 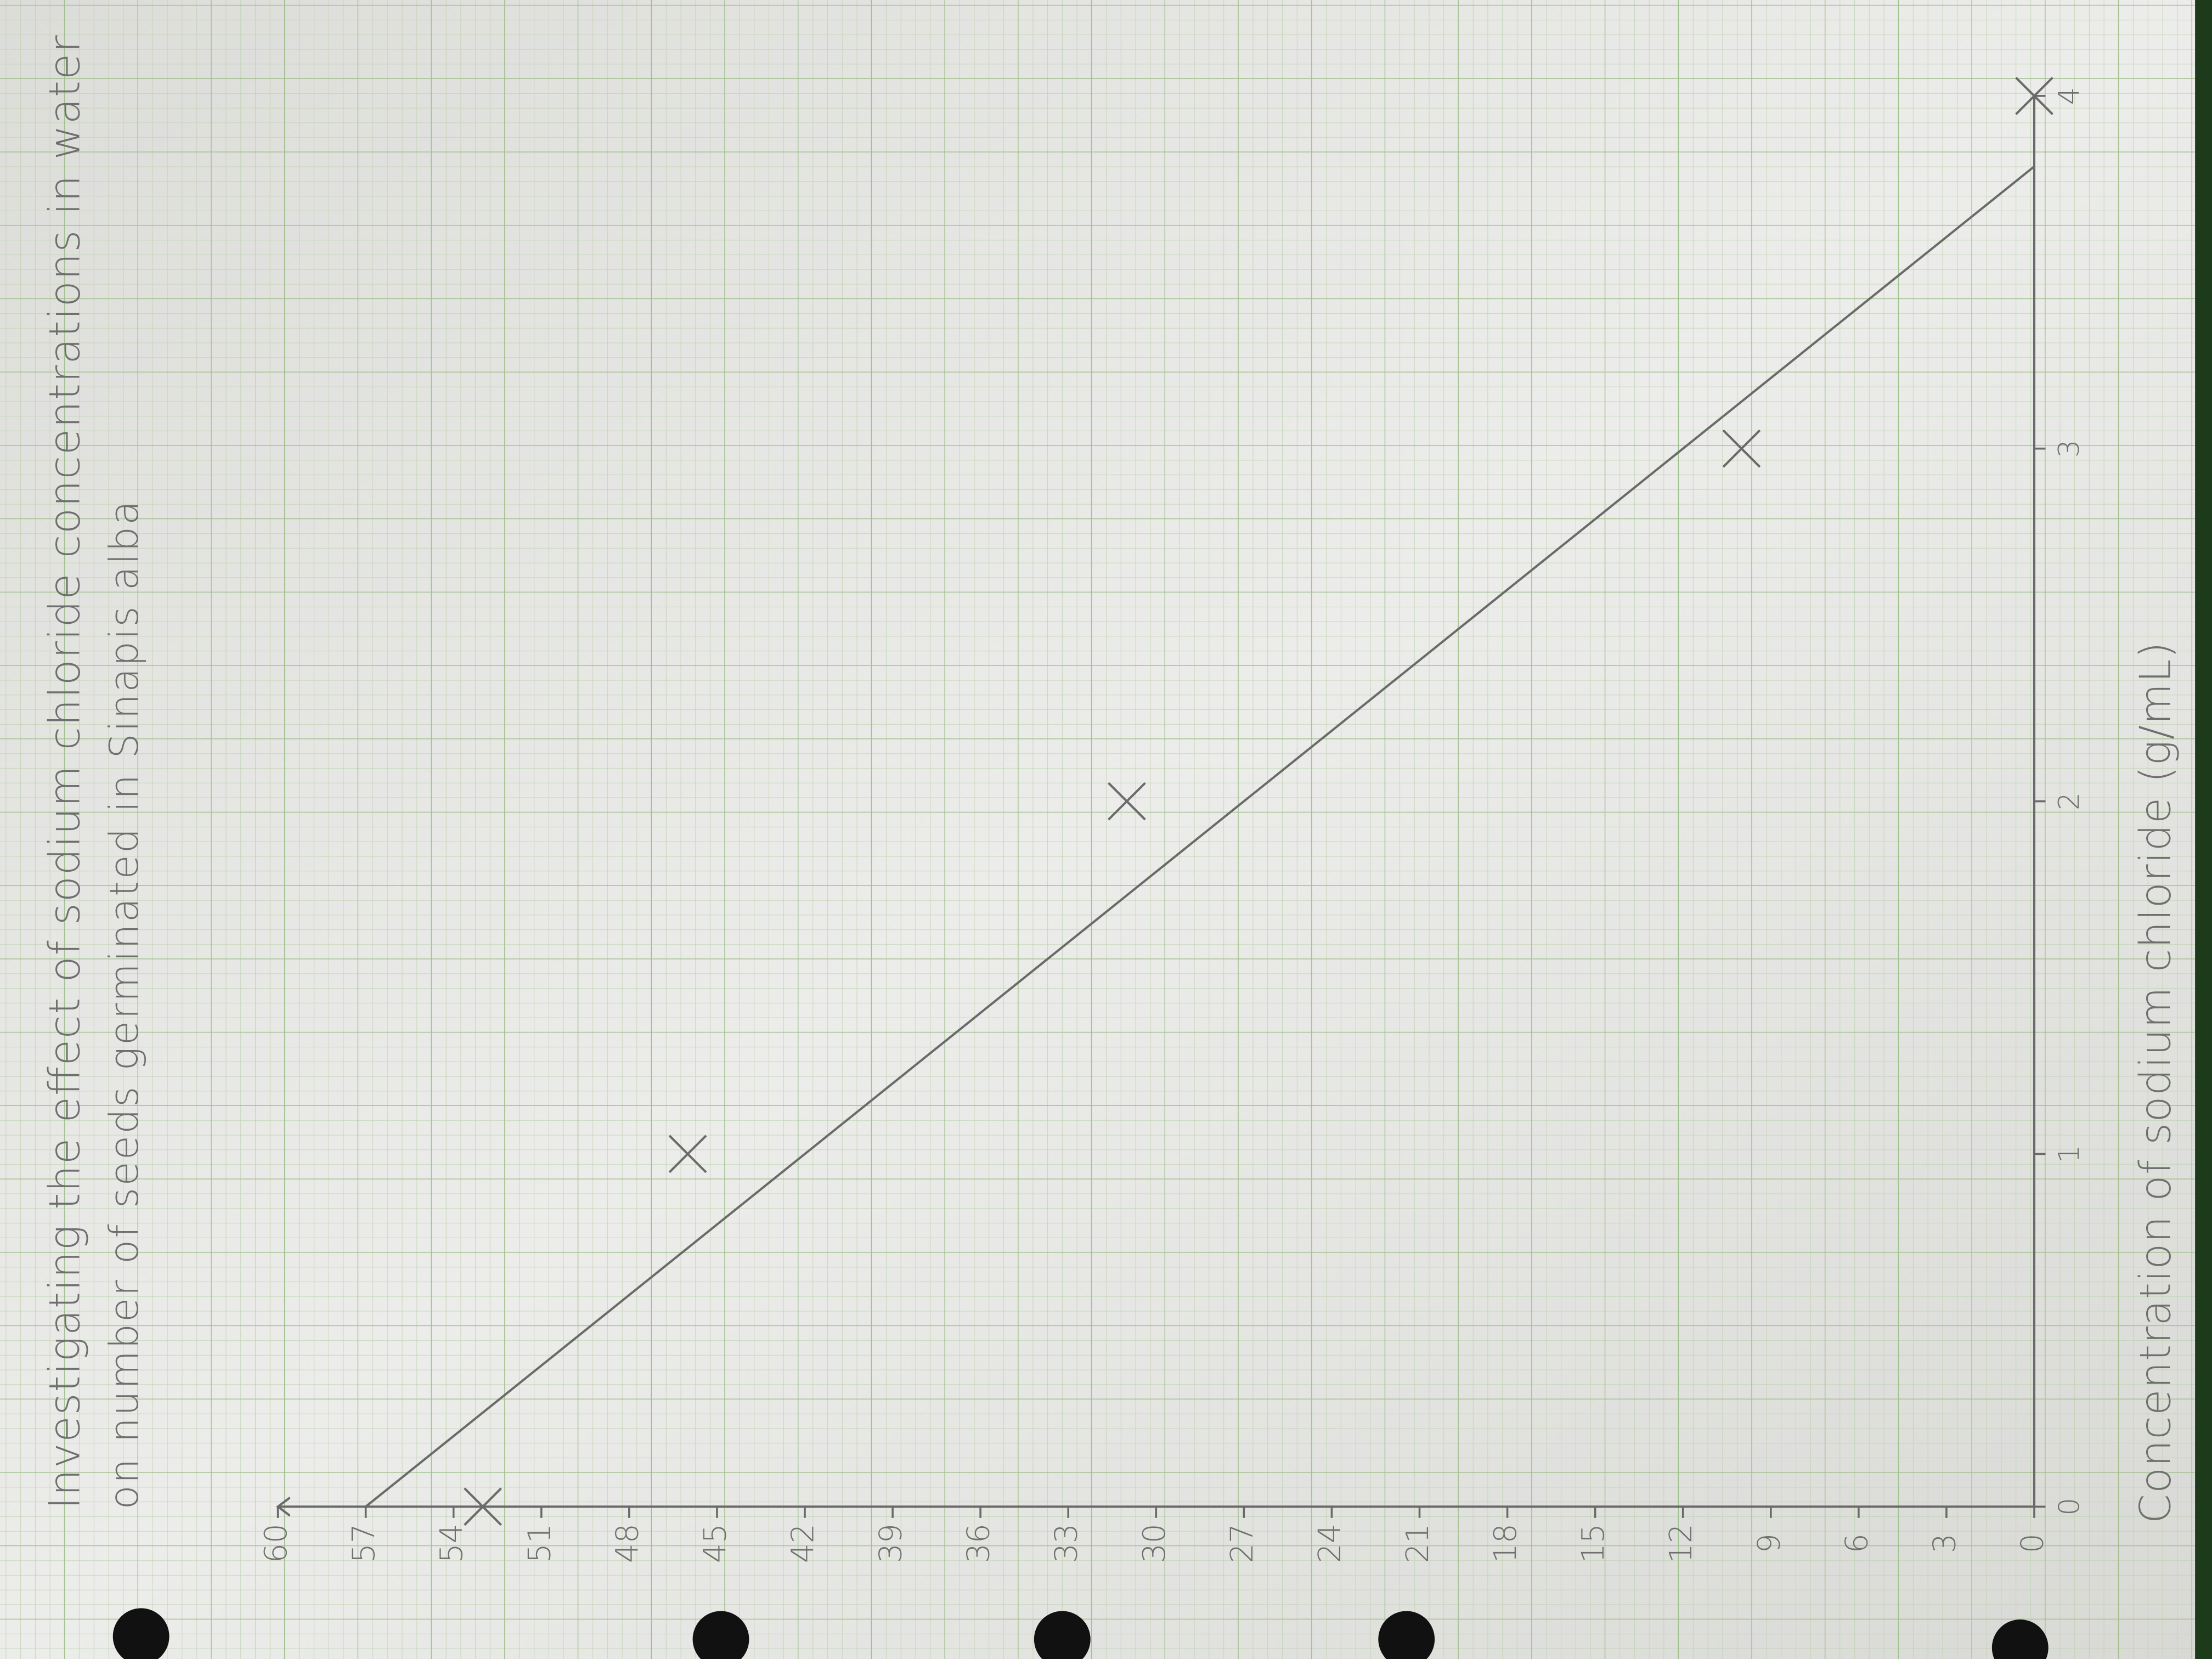 What do you see at coordinates (1681, 1543) in the screenshot?
I see `y-tick-label: 12` at bounding box center [1681, 1543].